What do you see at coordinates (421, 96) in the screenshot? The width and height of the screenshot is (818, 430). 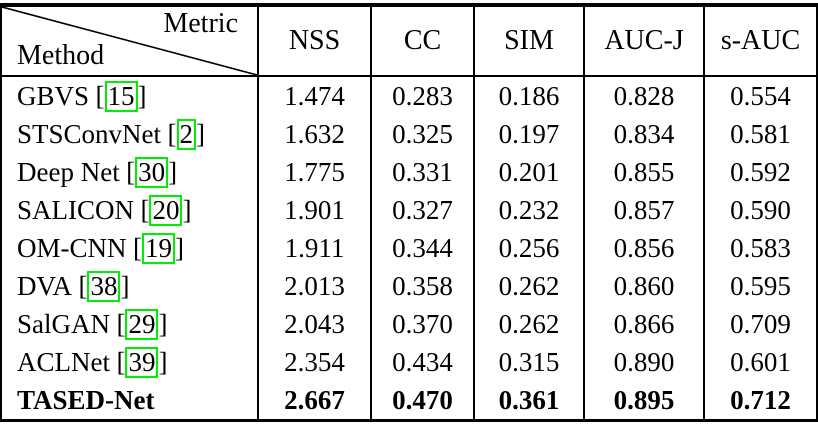 I see `value-cell: 0.283` at bounding box center [421, 96].